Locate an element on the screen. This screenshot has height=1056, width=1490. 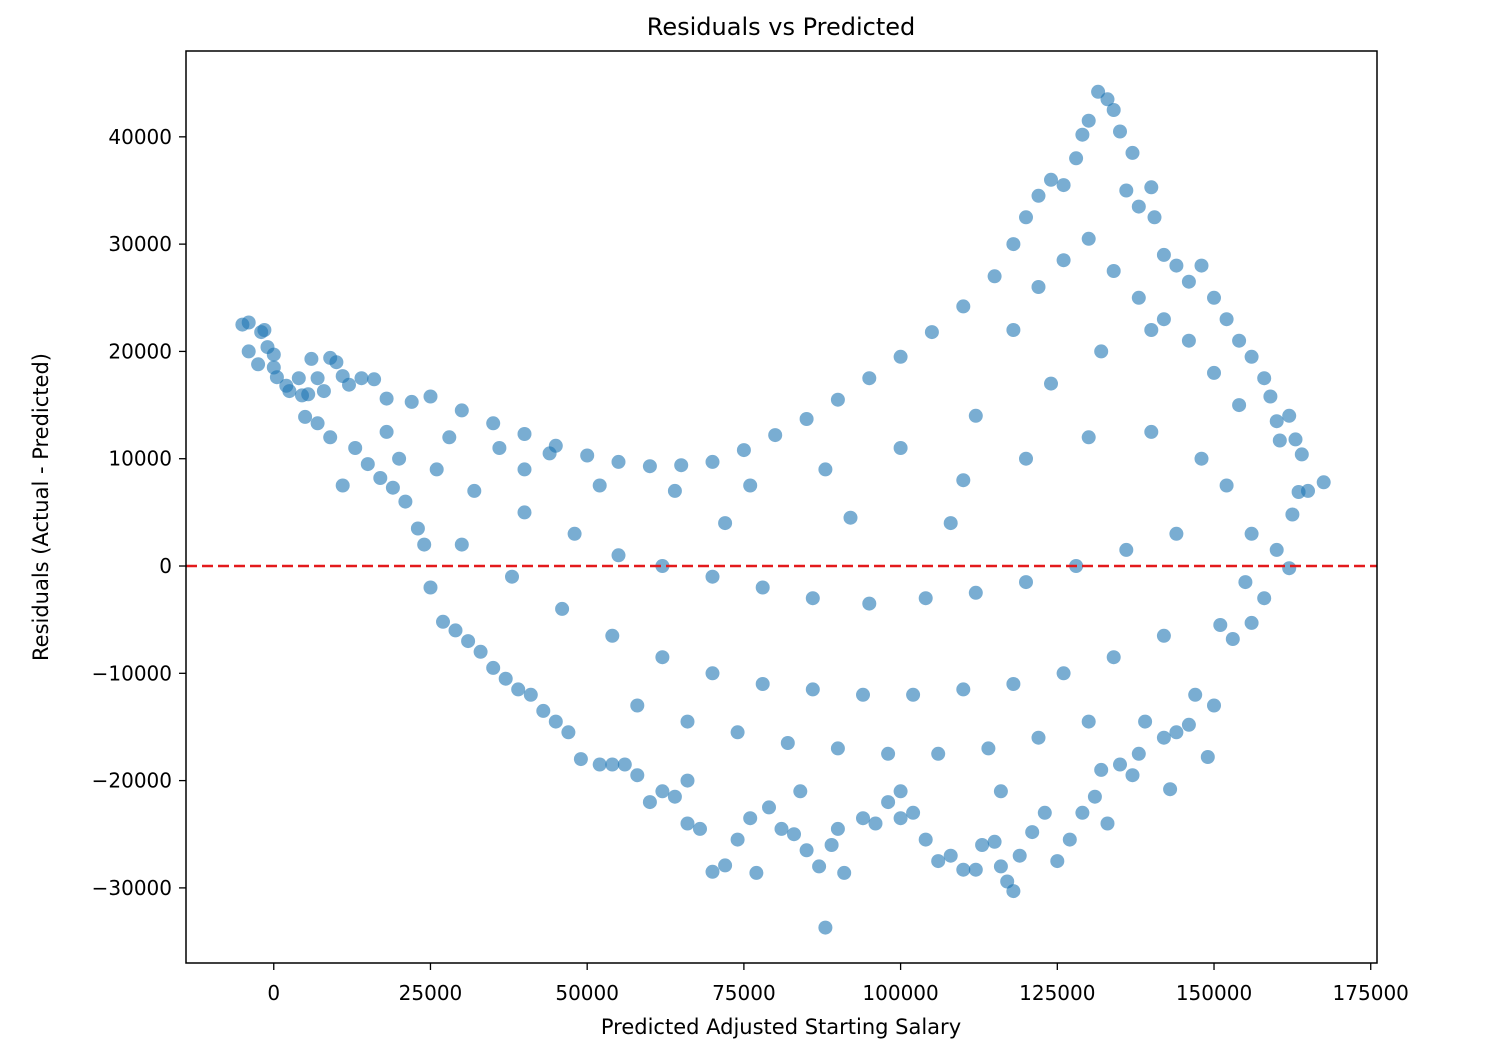
x-tick-label: 100000 is located at coordinates (900, 993).